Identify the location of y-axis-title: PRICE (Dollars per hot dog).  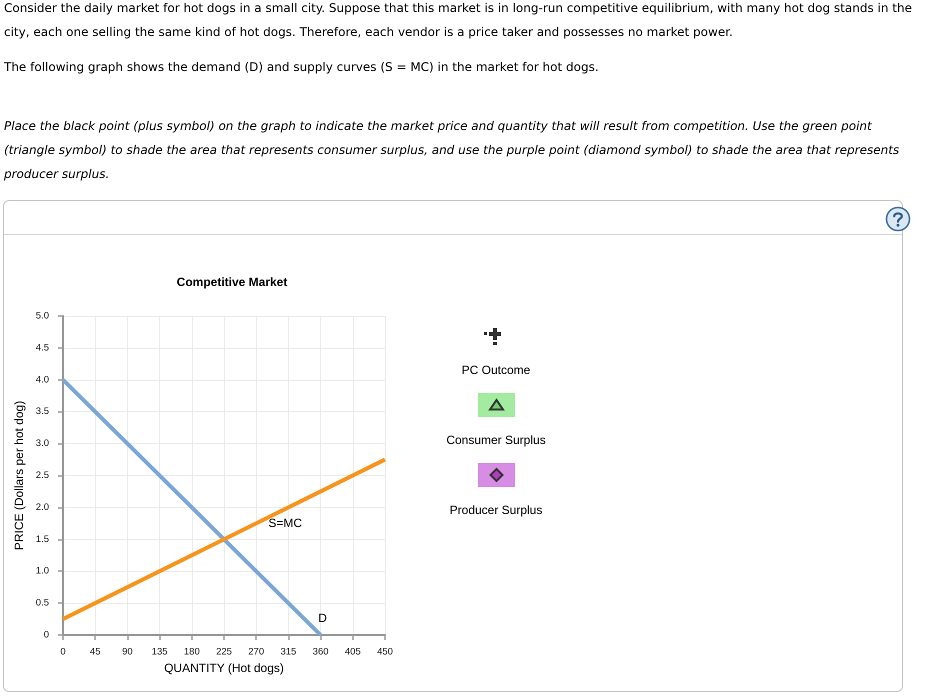
(19, 475).